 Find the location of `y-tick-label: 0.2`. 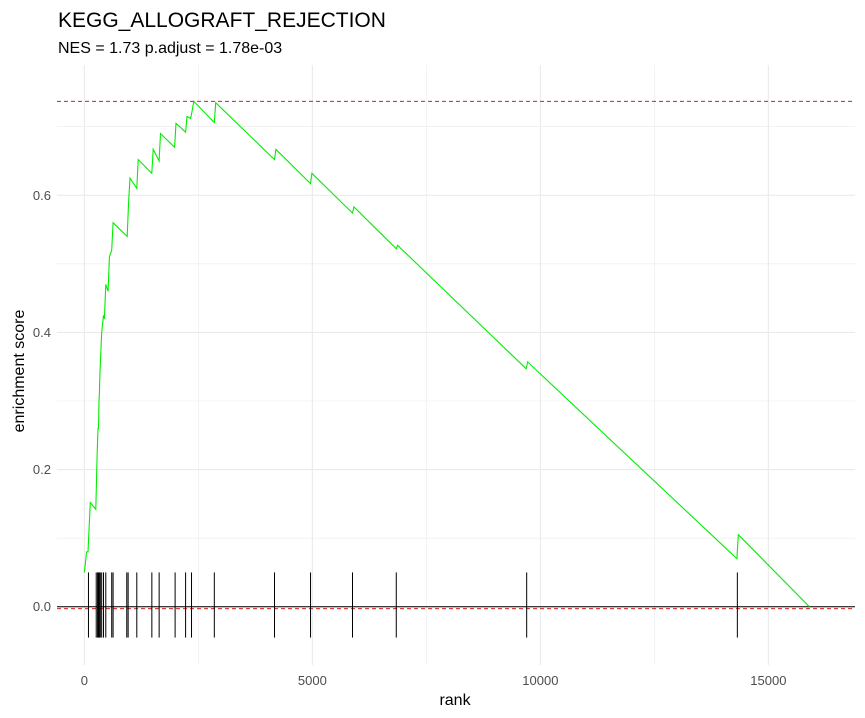

y-tick-label: 0.2 is located at coordinates (42, 469).